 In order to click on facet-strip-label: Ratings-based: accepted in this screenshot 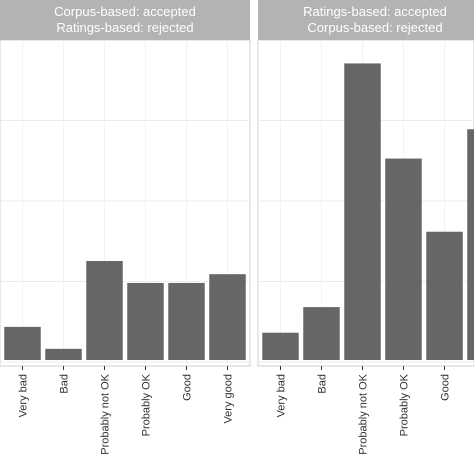, I will do `click(375, 11)`.